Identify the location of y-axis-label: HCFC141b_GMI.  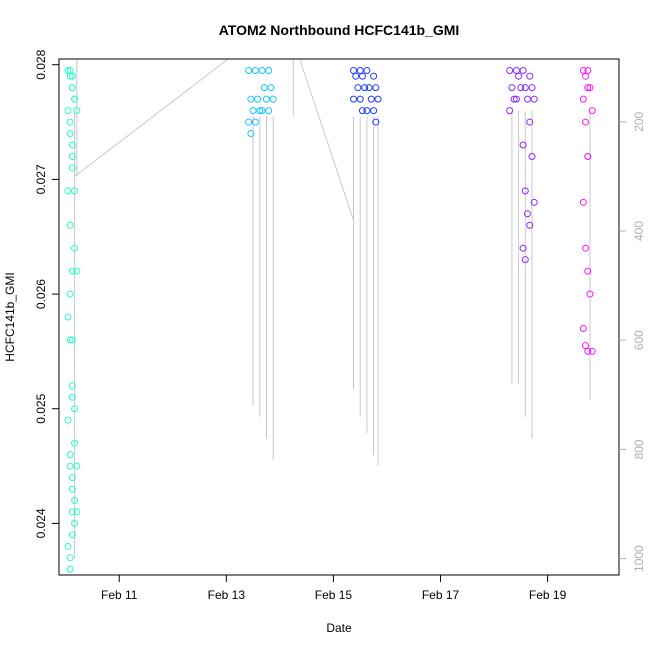
(10, 316).